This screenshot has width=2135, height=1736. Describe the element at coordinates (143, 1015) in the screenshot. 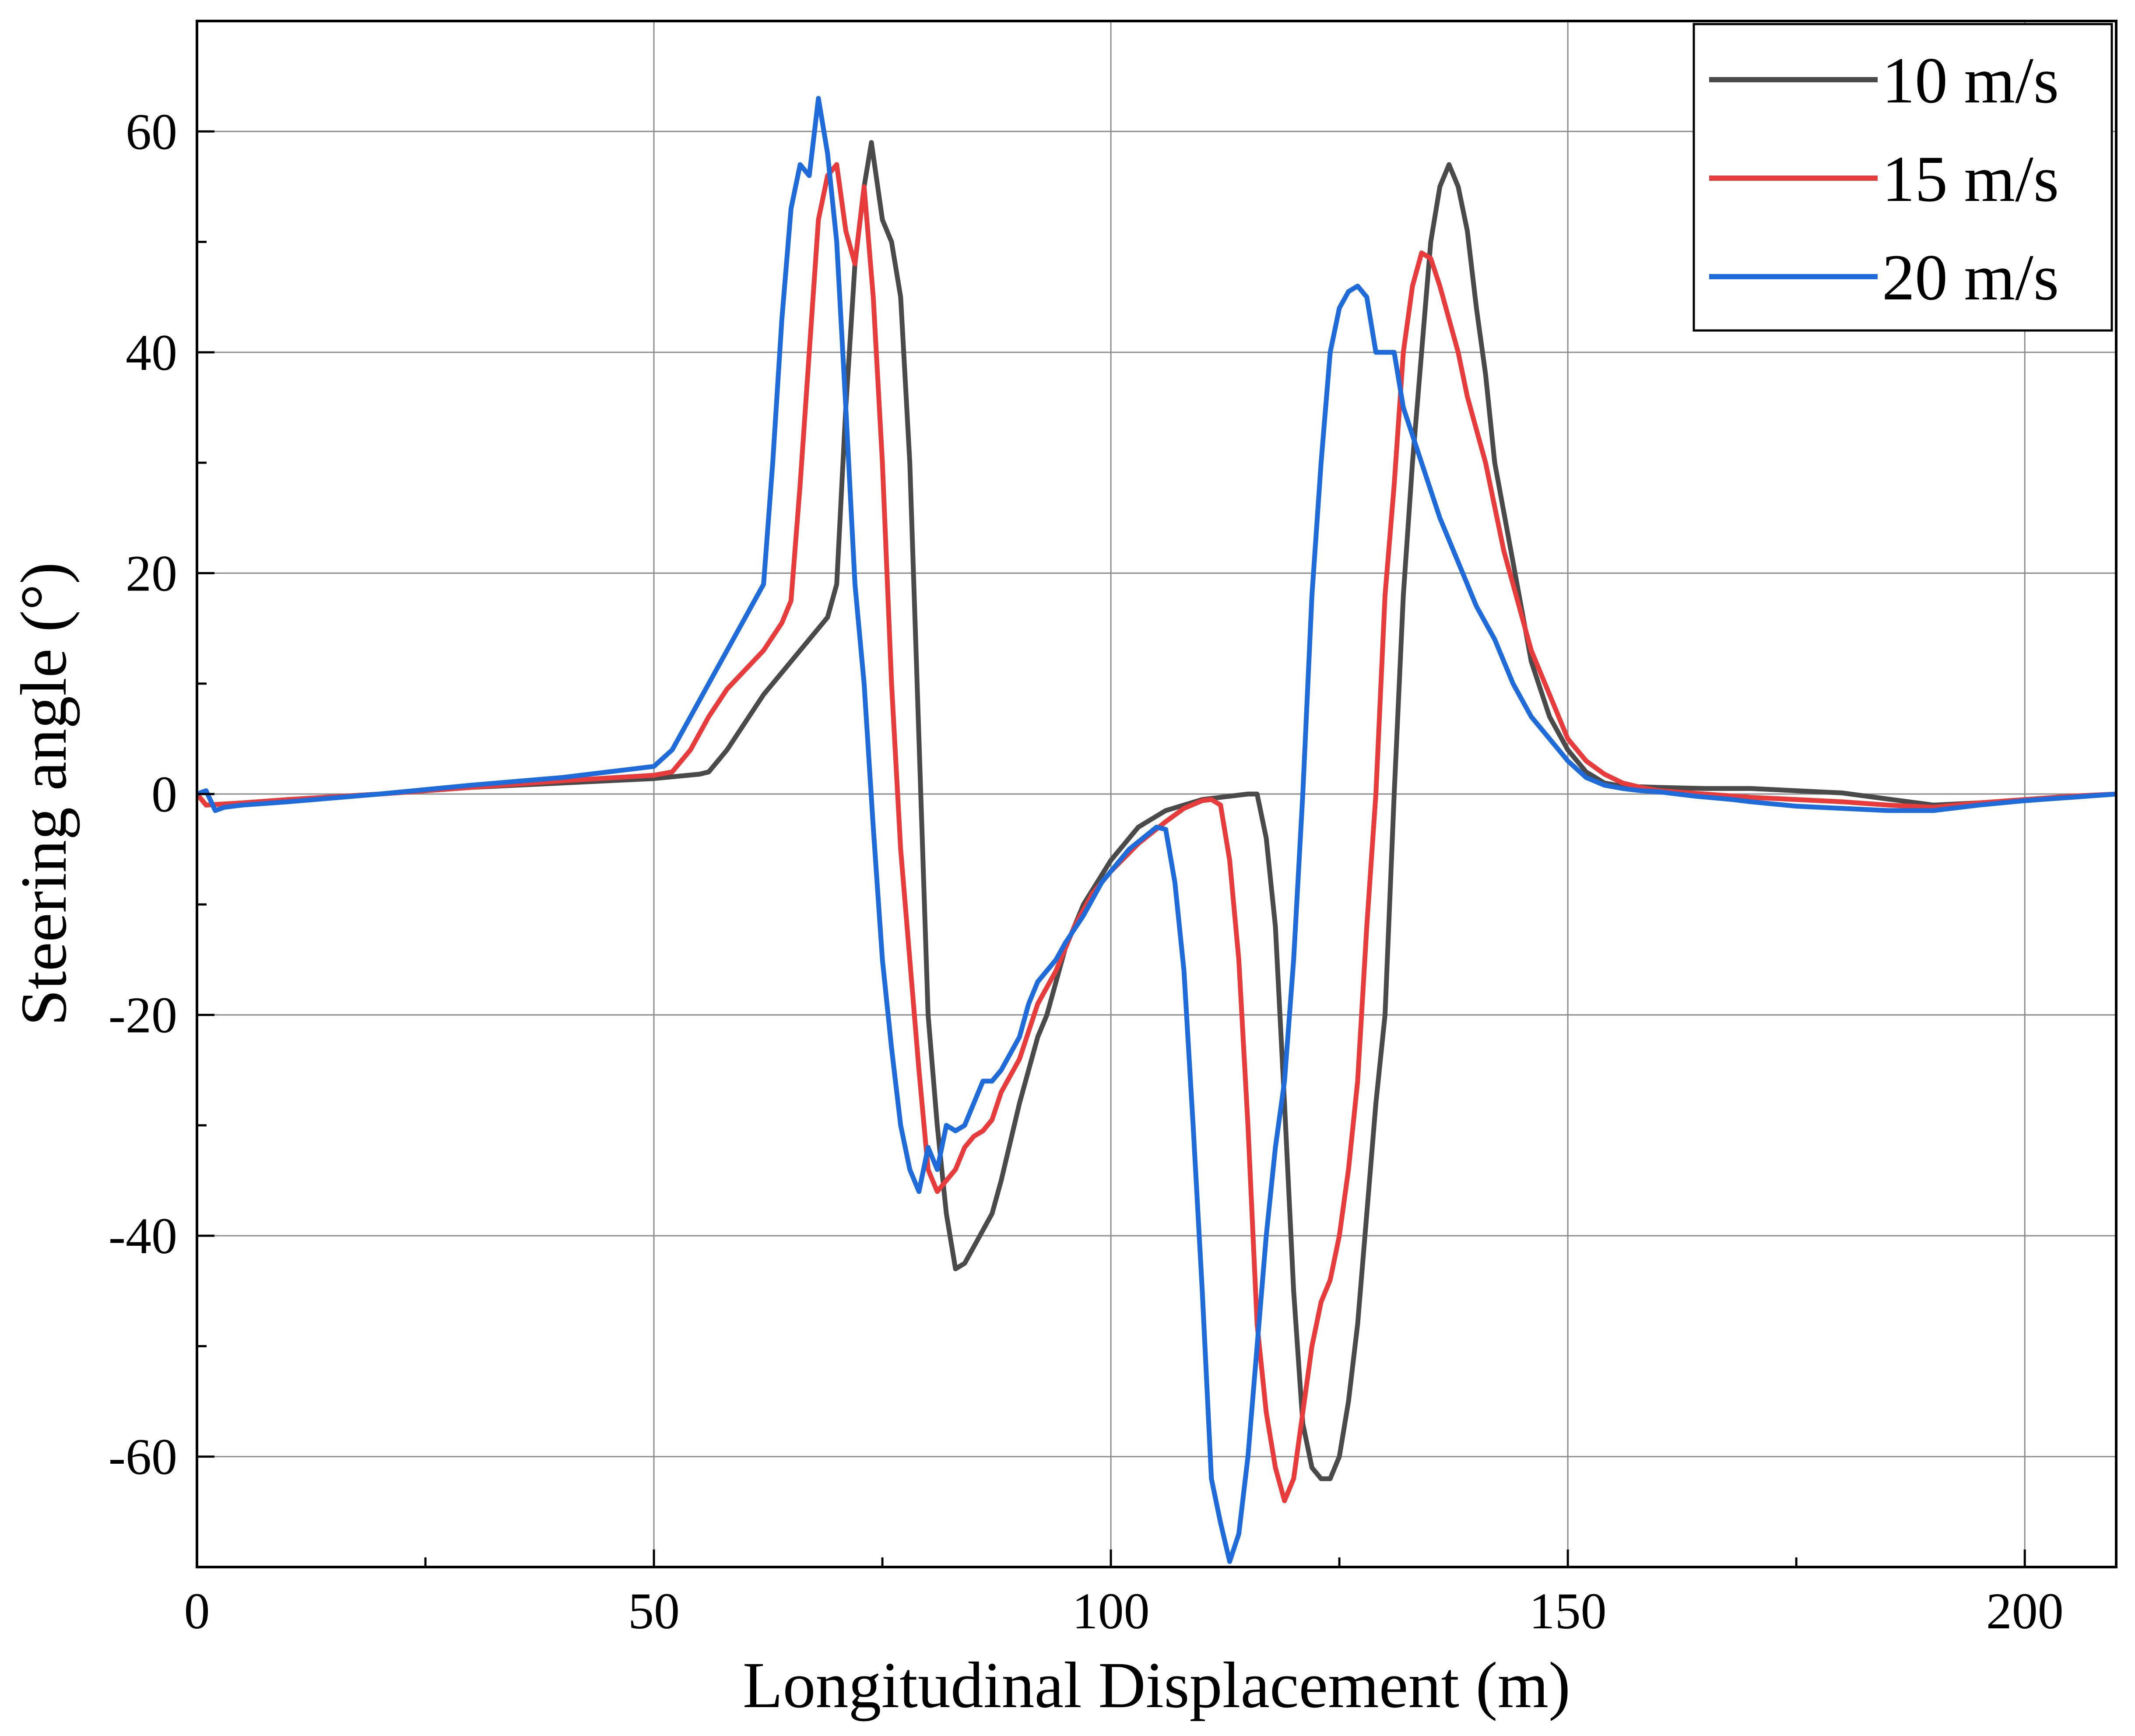

I see `y-tick-label: -20` at that location.